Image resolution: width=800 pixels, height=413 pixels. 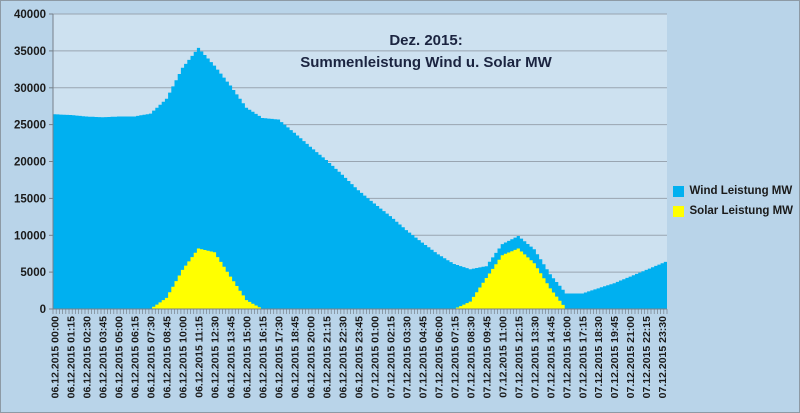 I want to click on x-axis-label: 06.12.2015 00:00, so click(x=56, y=357).